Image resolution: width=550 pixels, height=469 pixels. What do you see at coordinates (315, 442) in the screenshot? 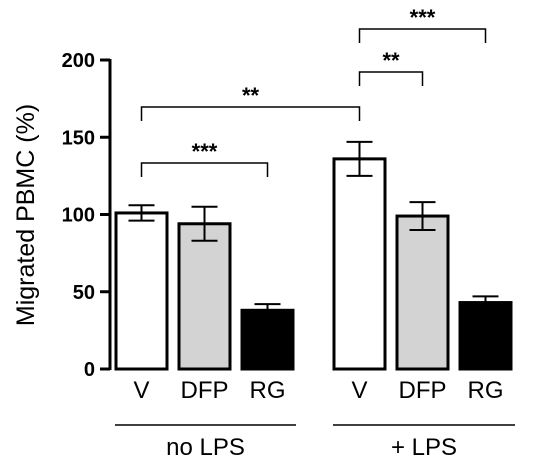
I see `group-labels: no LPS + LPS` at bounding box center [315, 442].